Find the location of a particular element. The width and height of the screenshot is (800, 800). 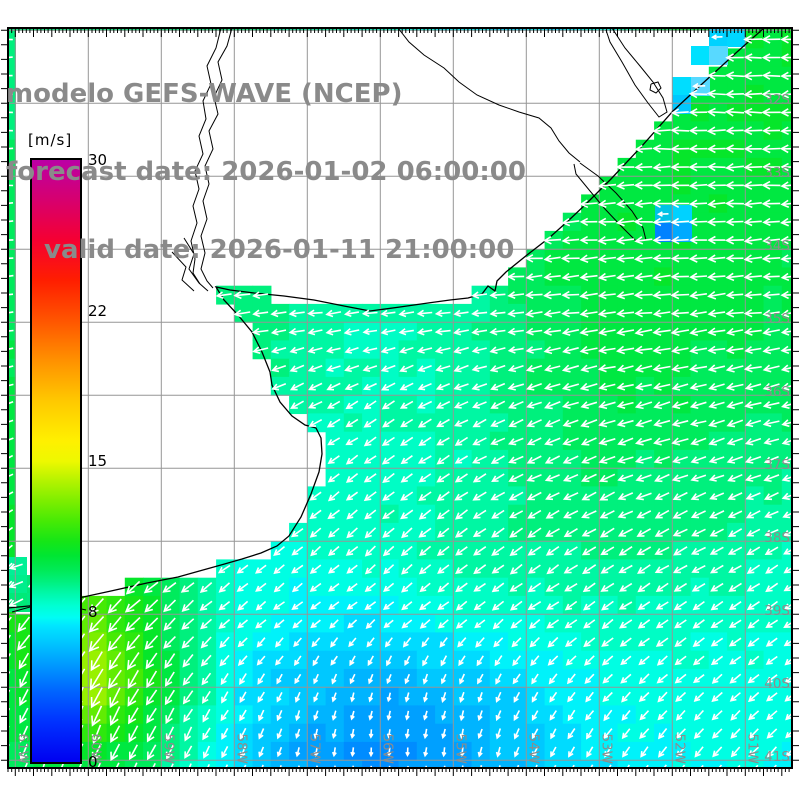

latitude-label: 33S is located at coordinates (777, 173).